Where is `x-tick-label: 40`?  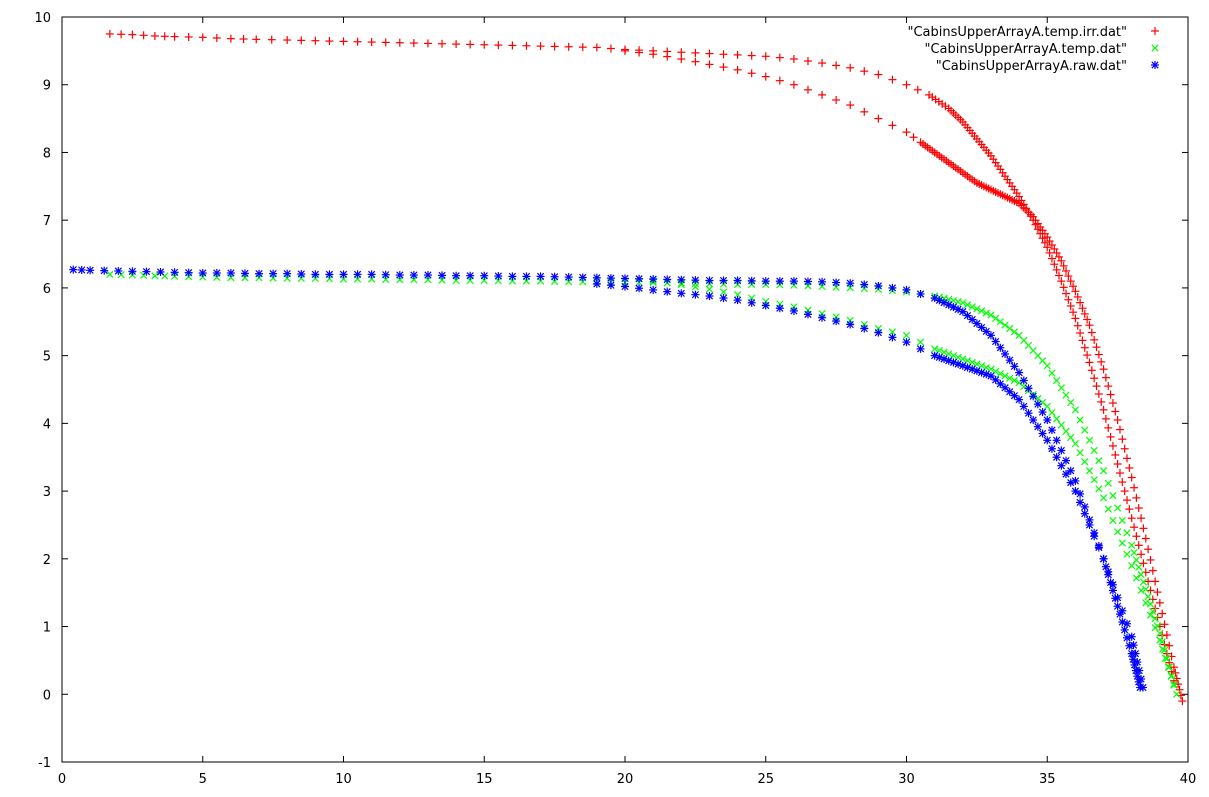
x-tick-label: 40 is located at coordinates (1188, 779).